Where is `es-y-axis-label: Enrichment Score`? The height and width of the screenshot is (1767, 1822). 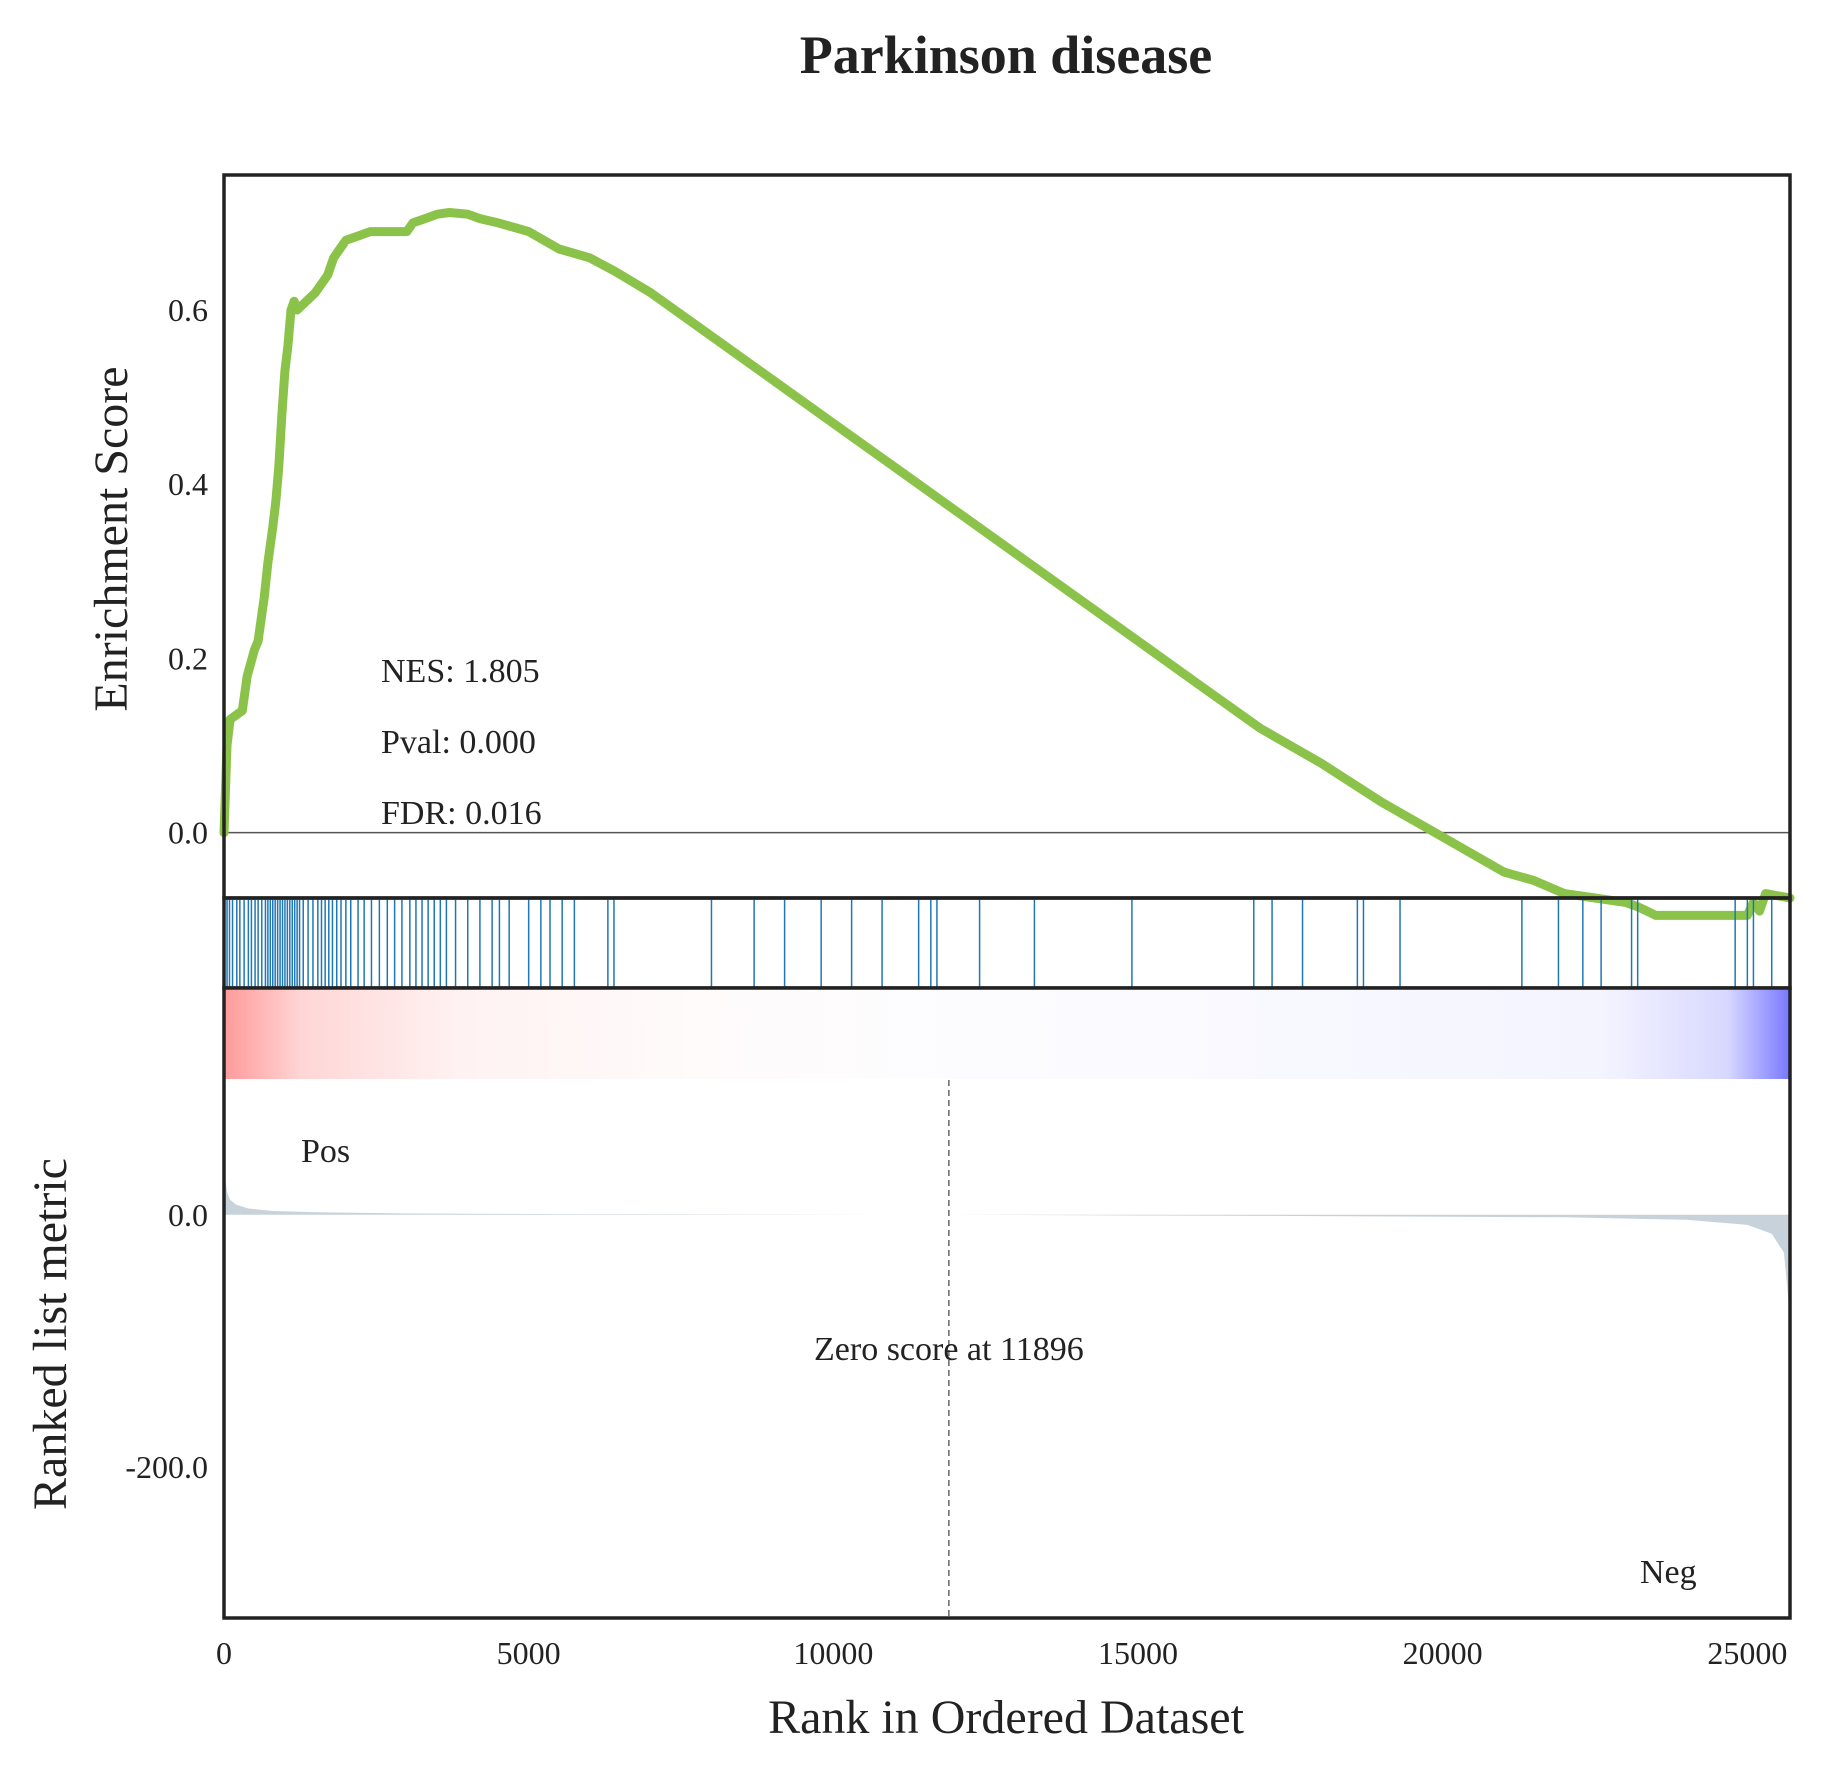
es-y-axis-label: Enrichment Score is located at coordinates (111, 538).